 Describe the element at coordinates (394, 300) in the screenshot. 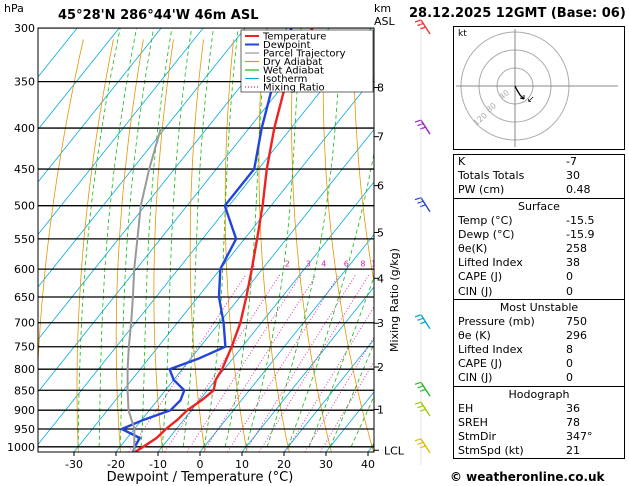

I see `mixing-ratio-axis-label: Mixing Ratio (g/kg)` at that location.